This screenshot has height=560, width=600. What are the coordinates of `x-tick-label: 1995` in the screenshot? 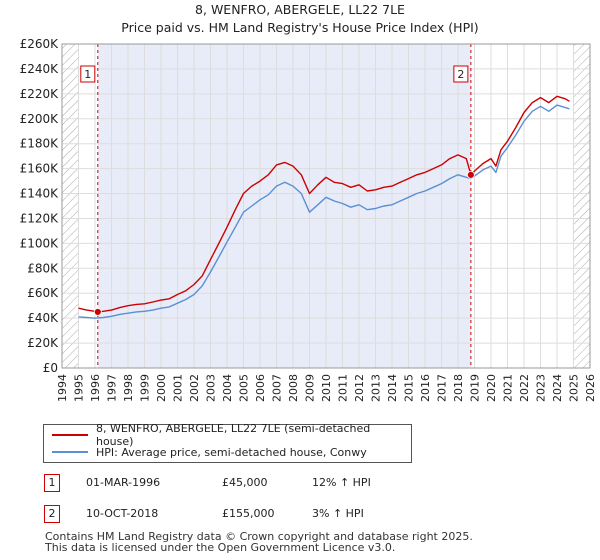 It's located at (79, 388).